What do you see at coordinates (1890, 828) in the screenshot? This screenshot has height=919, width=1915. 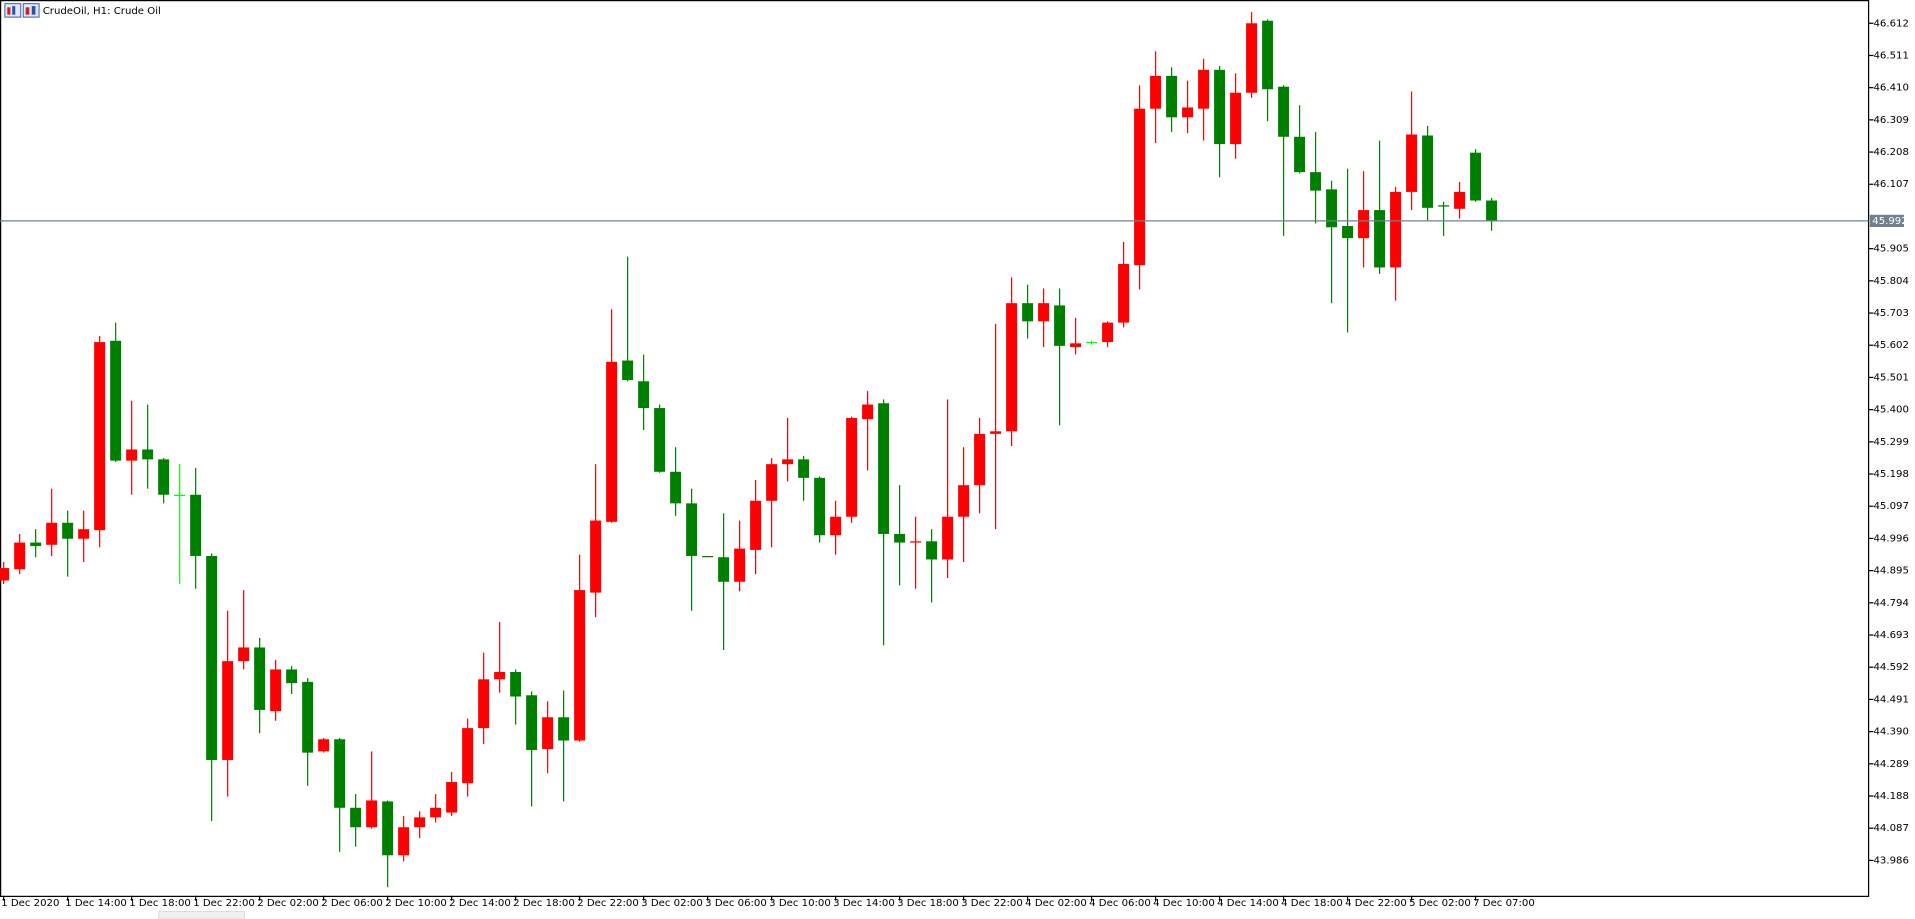 I see `y-tick-label: 44.087` at bounding box center [1890, 828].